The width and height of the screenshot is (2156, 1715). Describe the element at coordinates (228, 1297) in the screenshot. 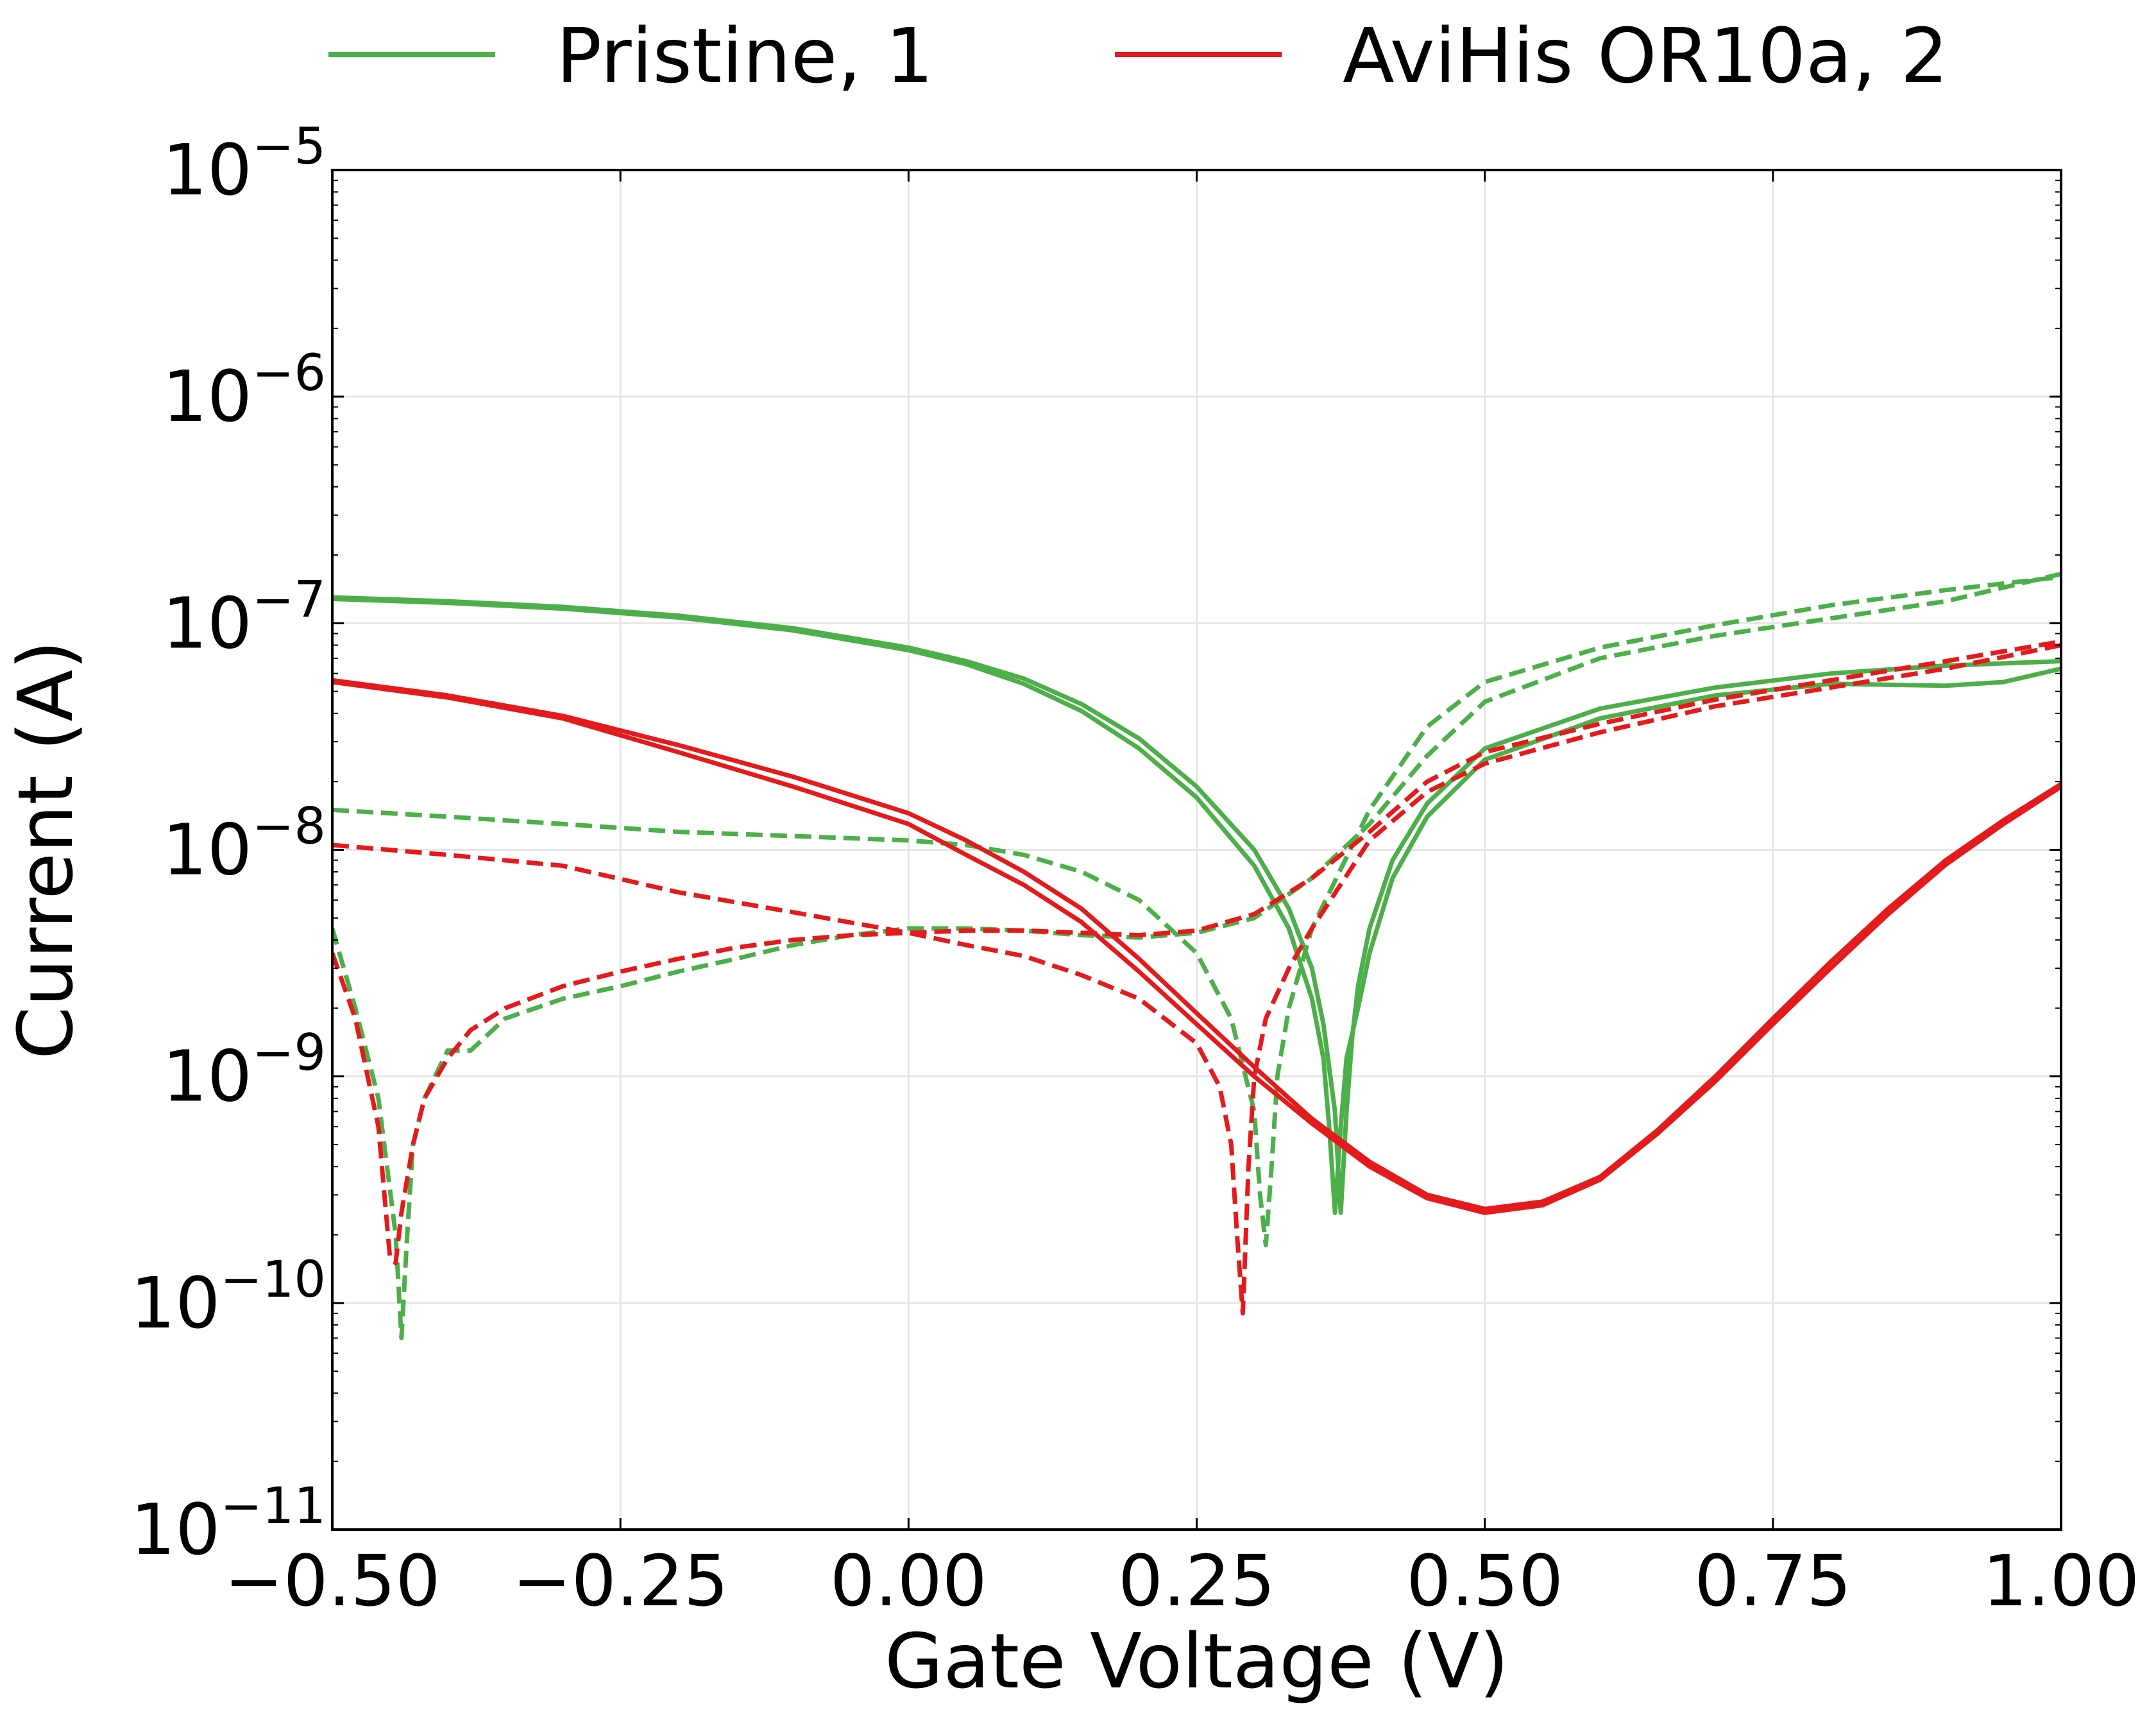

I see `y-tick-label: 10⁻¹⁰` at that location.